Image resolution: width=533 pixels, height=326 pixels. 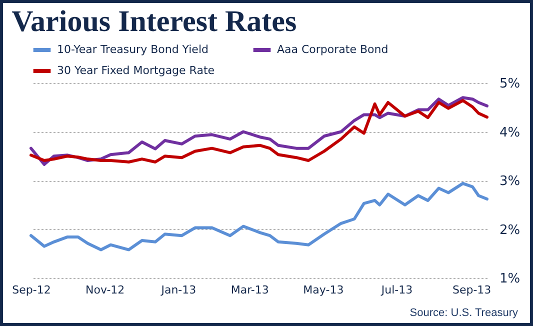 What do you see at coordinates (332, 49) in the screenshot?
I see `legend-label: Aaa Corporate Bond` at bounding box center [332, 49].